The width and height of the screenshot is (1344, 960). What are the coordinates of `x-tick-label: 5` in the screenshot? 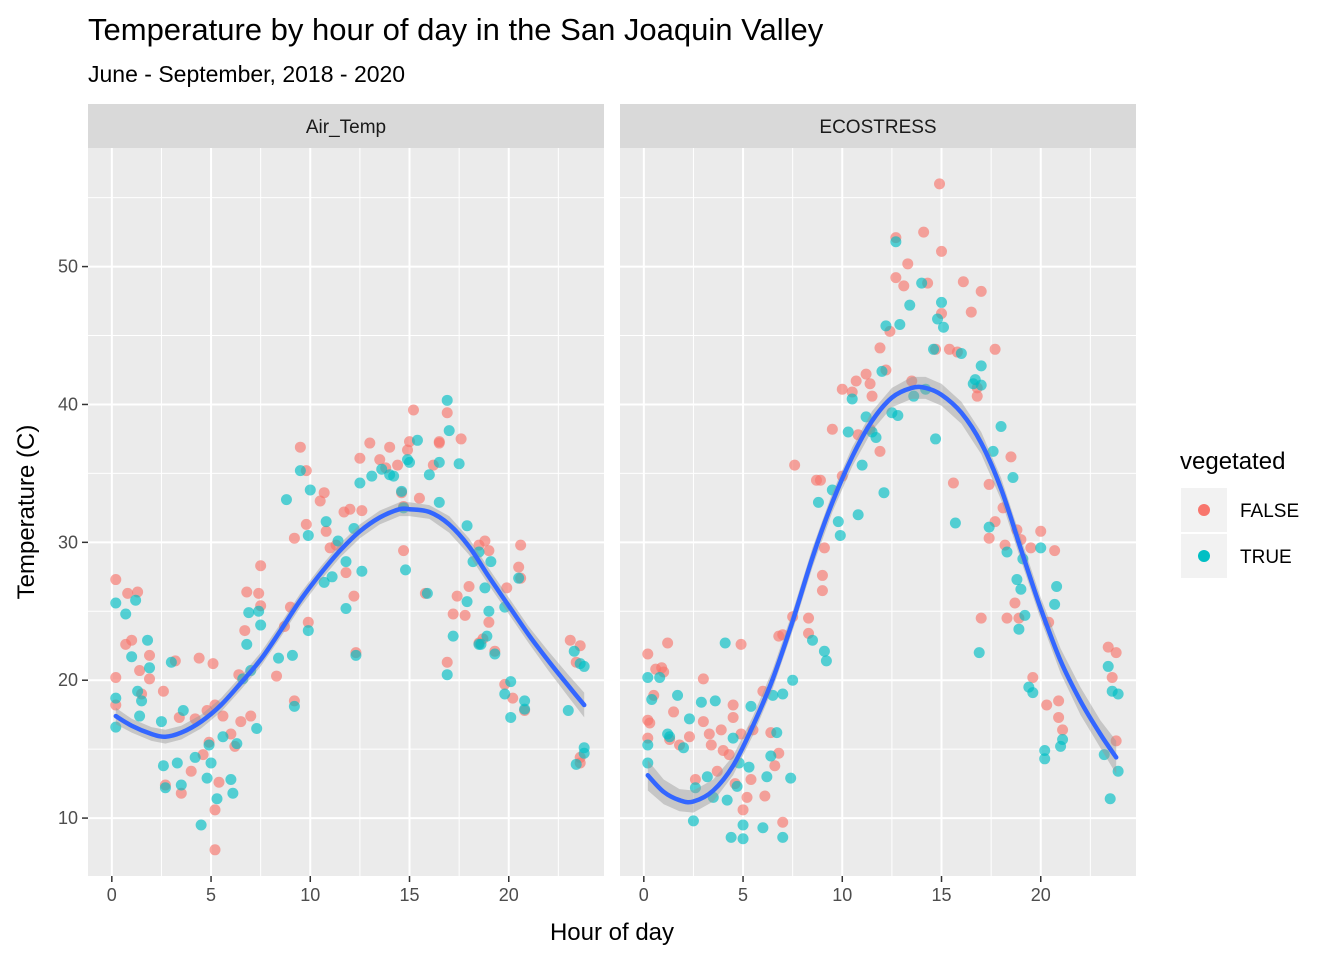 It's located at (743, 895).